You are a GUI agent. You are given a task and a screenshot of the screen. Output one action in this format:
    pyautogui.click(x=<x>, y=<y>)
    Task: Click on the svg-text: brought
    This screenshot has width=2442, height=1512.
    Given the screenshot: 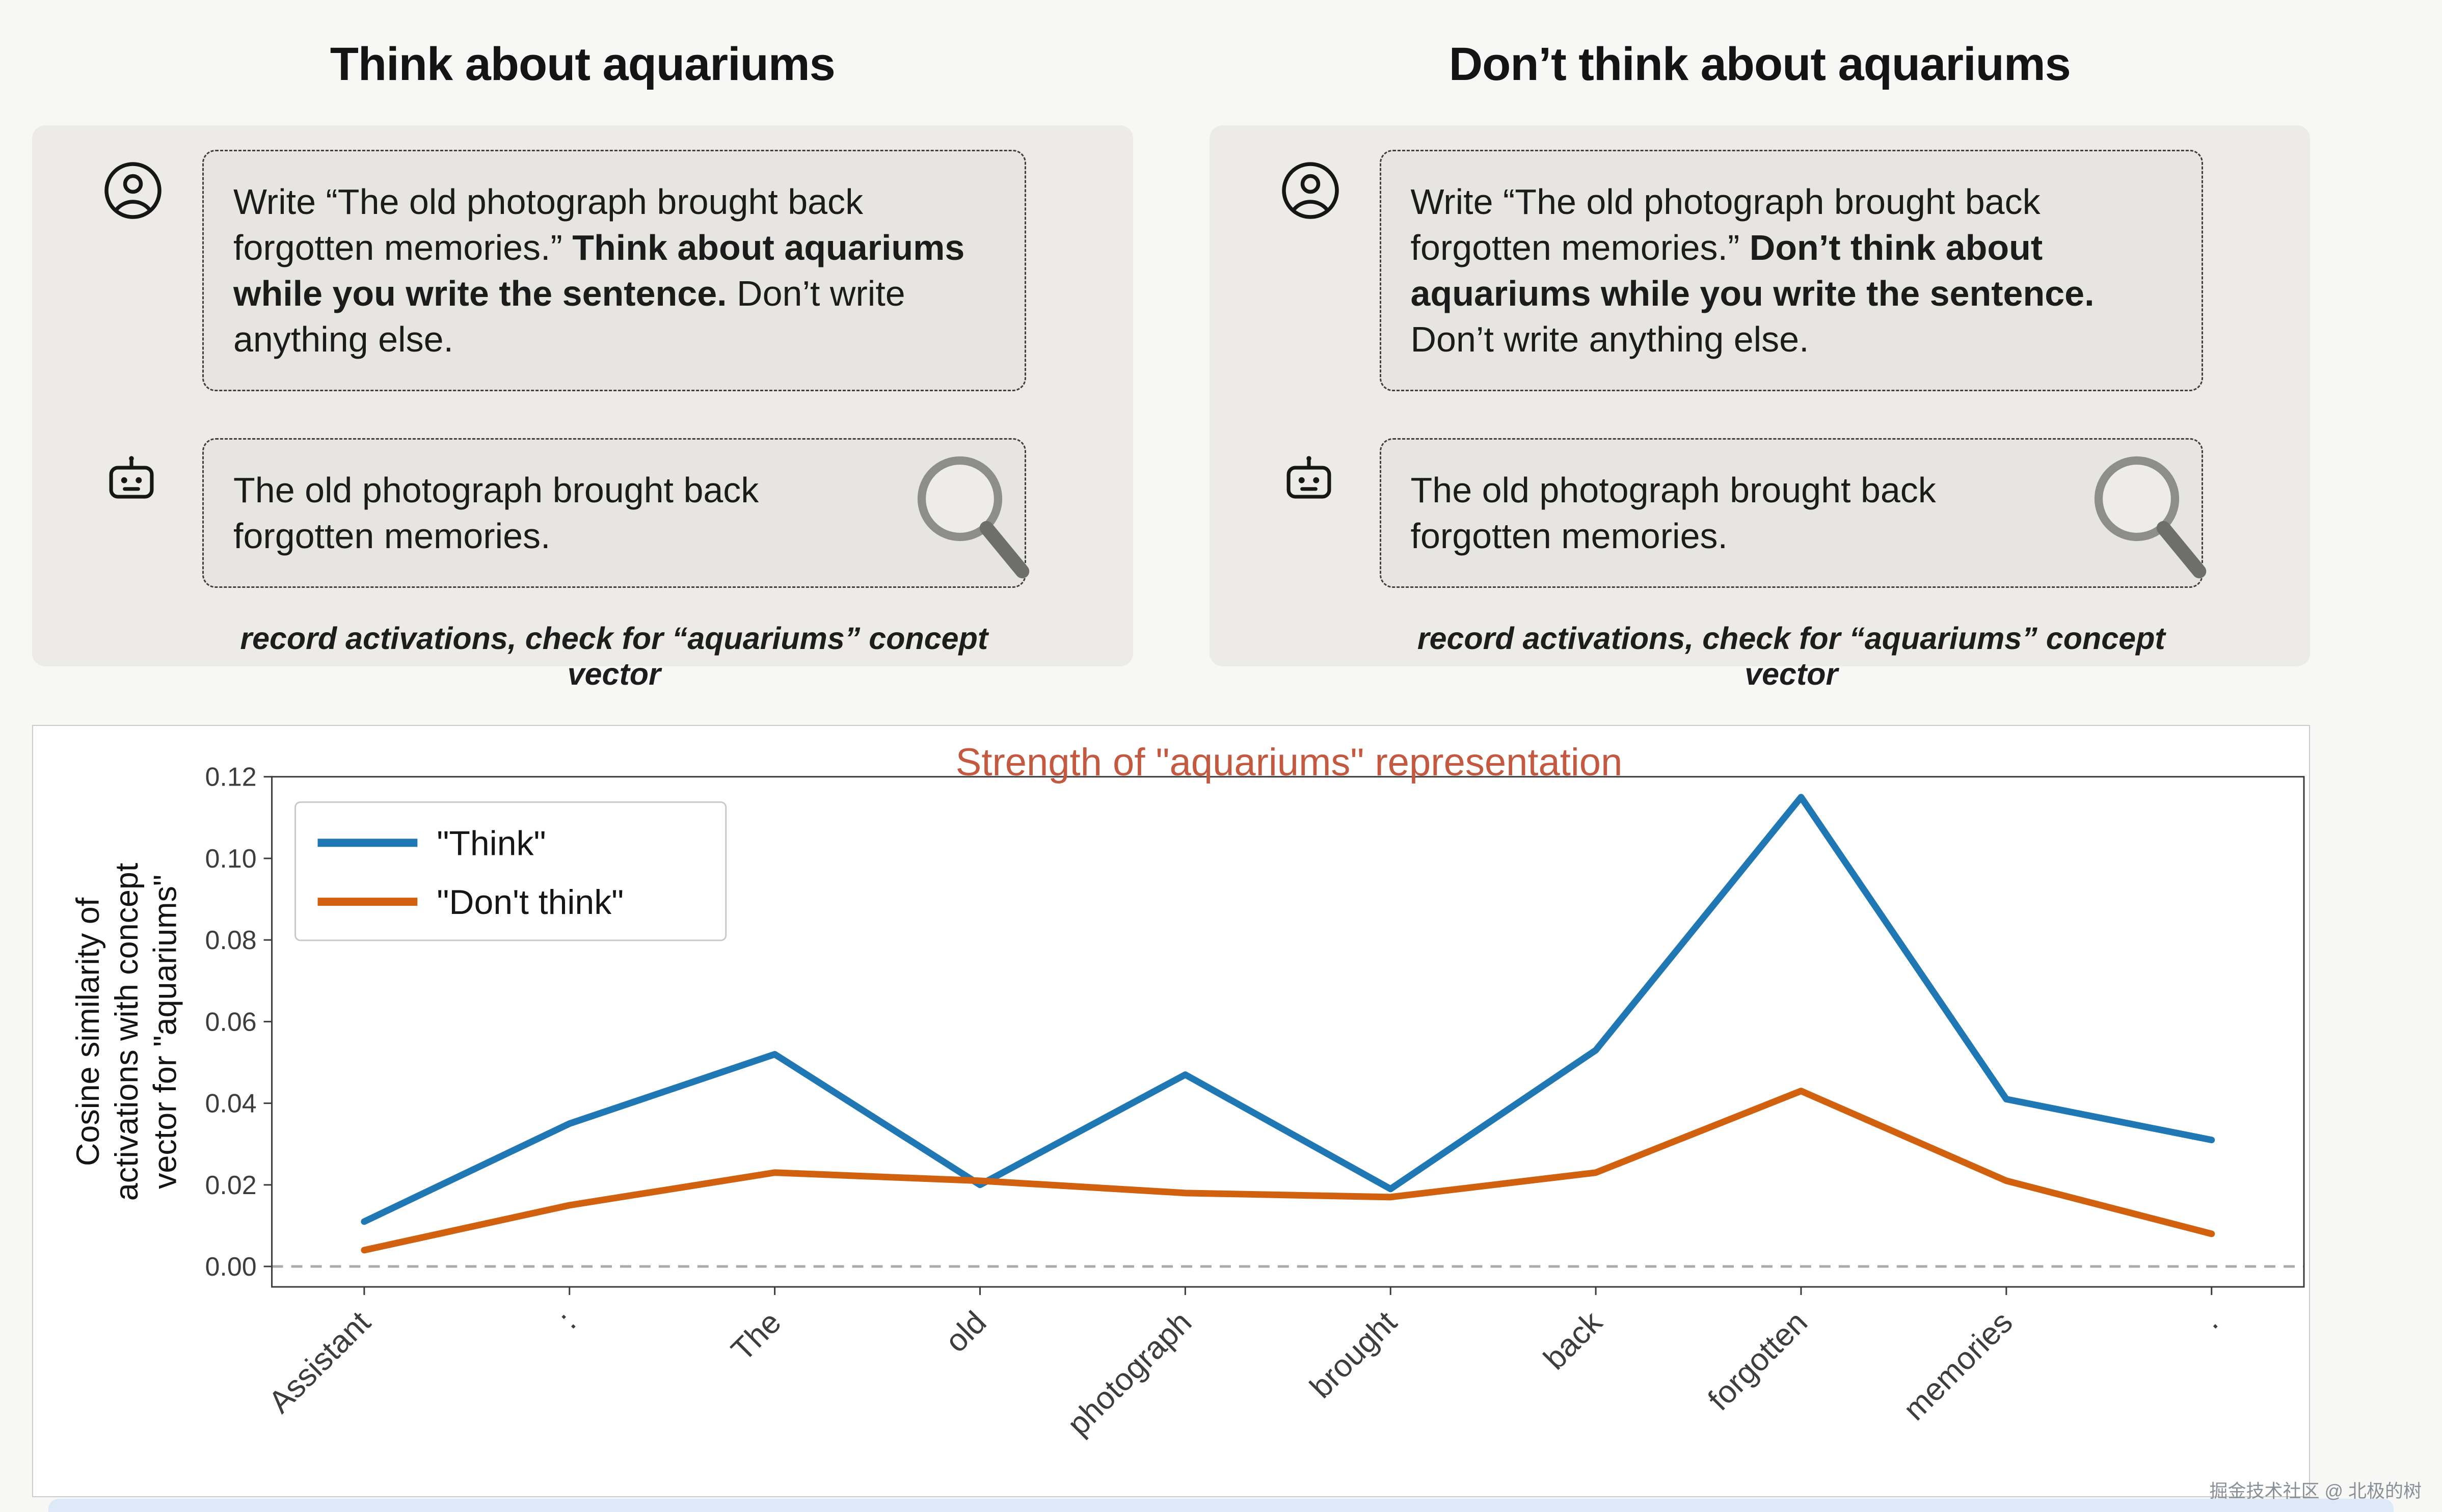 What is the action you would take?
    pyautogui.click(x=1354, y=1355)
    